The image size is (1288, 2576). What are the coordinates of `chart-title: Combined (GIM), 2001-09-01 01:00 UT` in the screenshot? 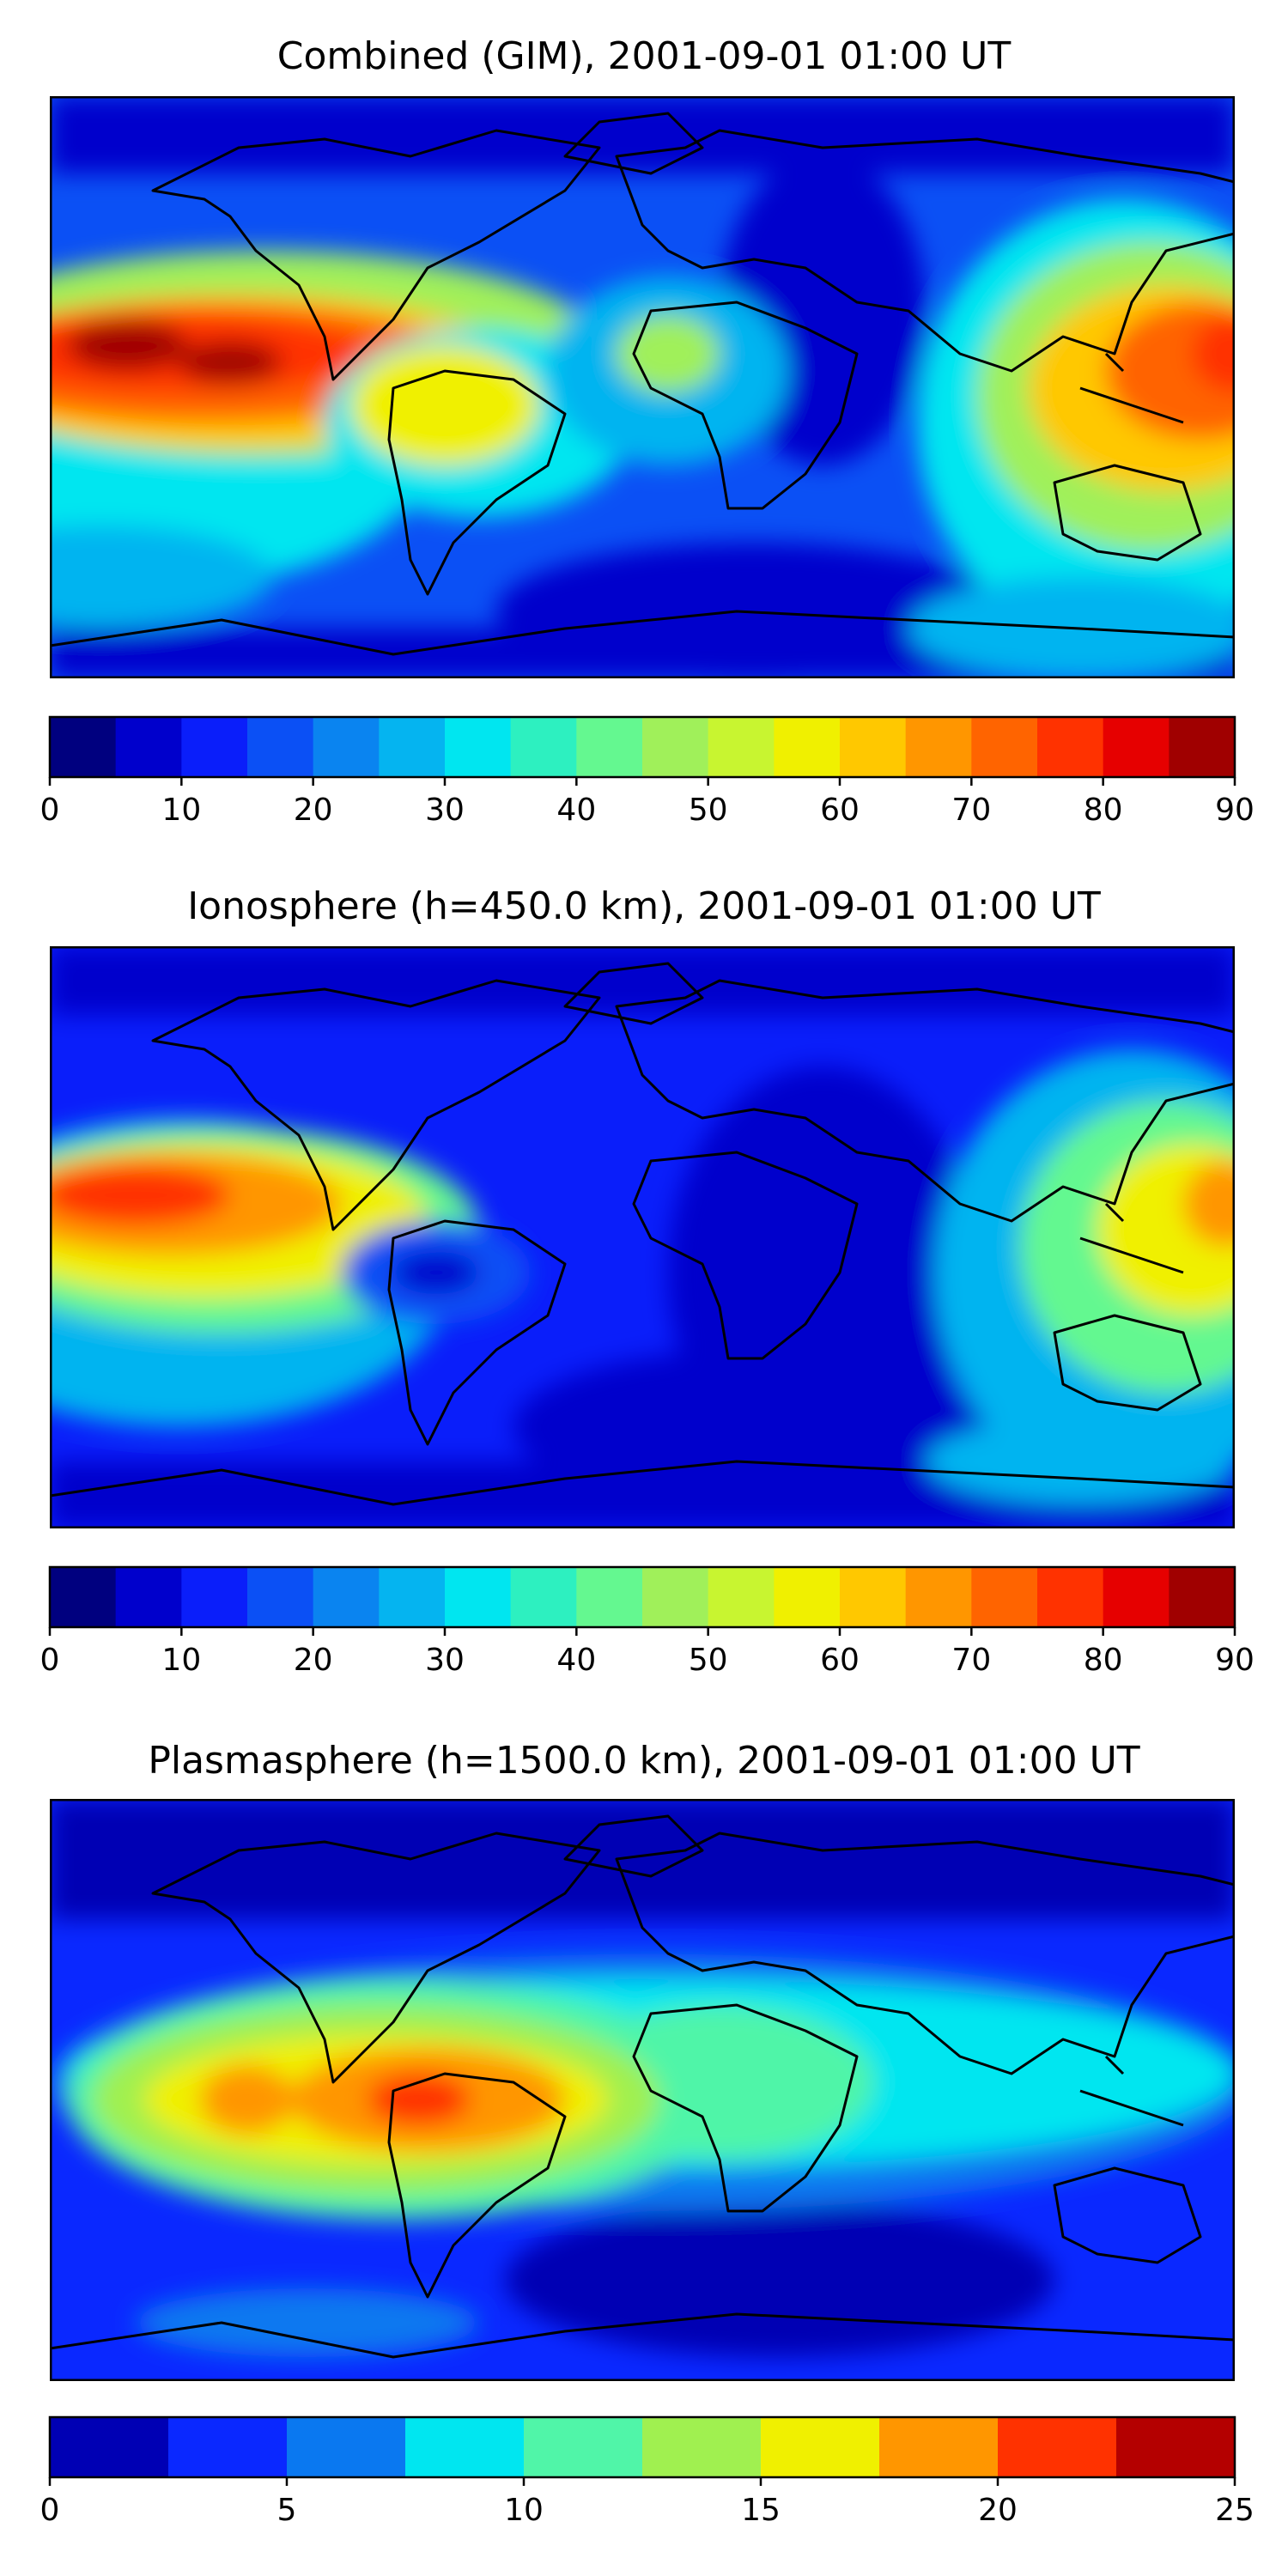 It's located at (644, 56).